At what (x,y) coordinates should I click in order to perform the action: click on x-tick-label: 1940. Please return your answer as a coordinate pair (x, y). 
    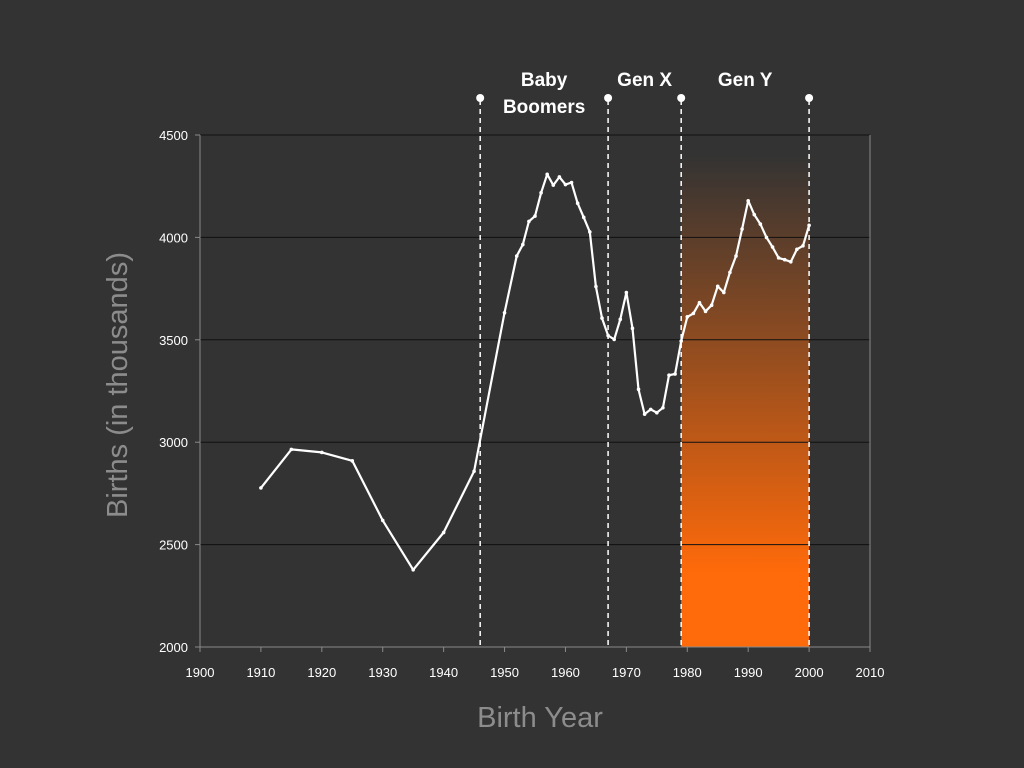
    Looking at the image, I should click on (443, 672).